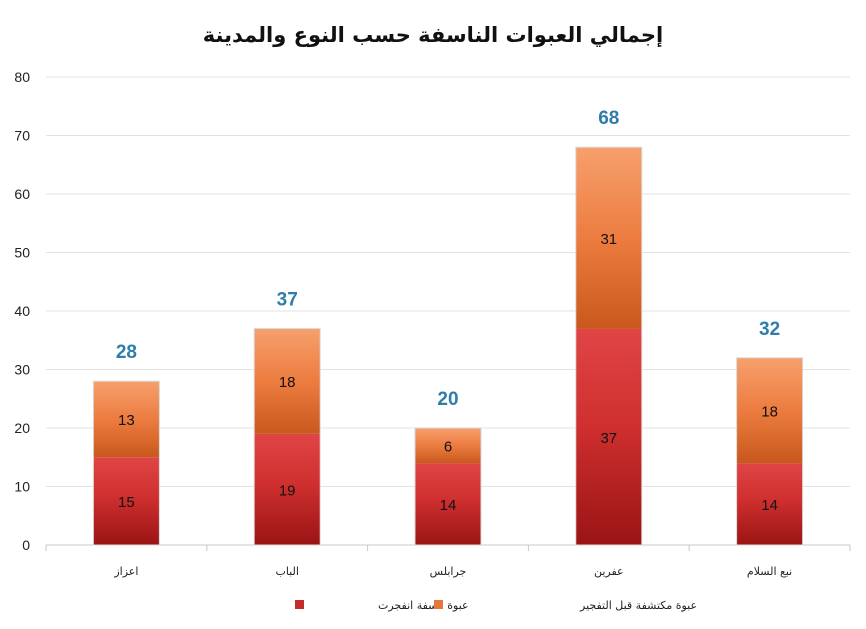 This screenshot has width=866, height=629. What do you see at coordinates (22, 136) in the screenshot?
I see `y-tick-label: 70` at bounding box center [22, 136].